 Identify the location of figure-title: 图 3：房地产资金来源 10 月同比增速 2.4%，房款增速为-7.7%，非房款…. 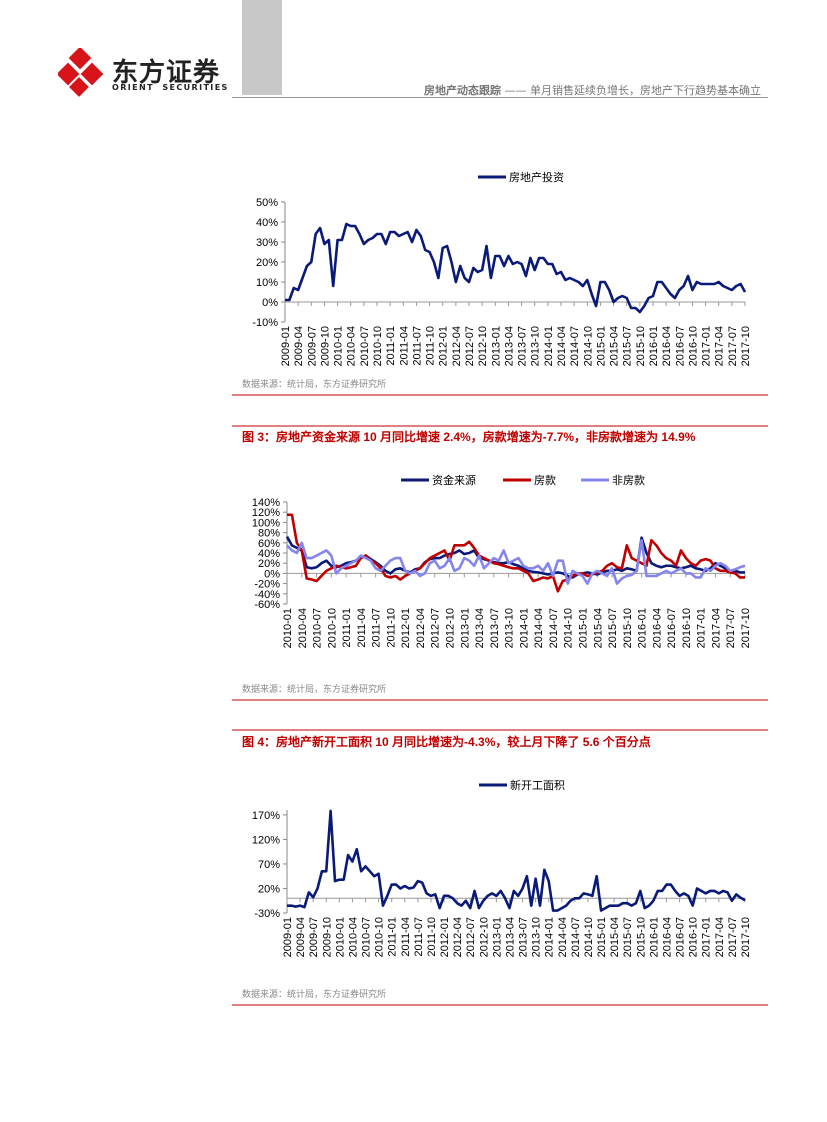
(469, 436).